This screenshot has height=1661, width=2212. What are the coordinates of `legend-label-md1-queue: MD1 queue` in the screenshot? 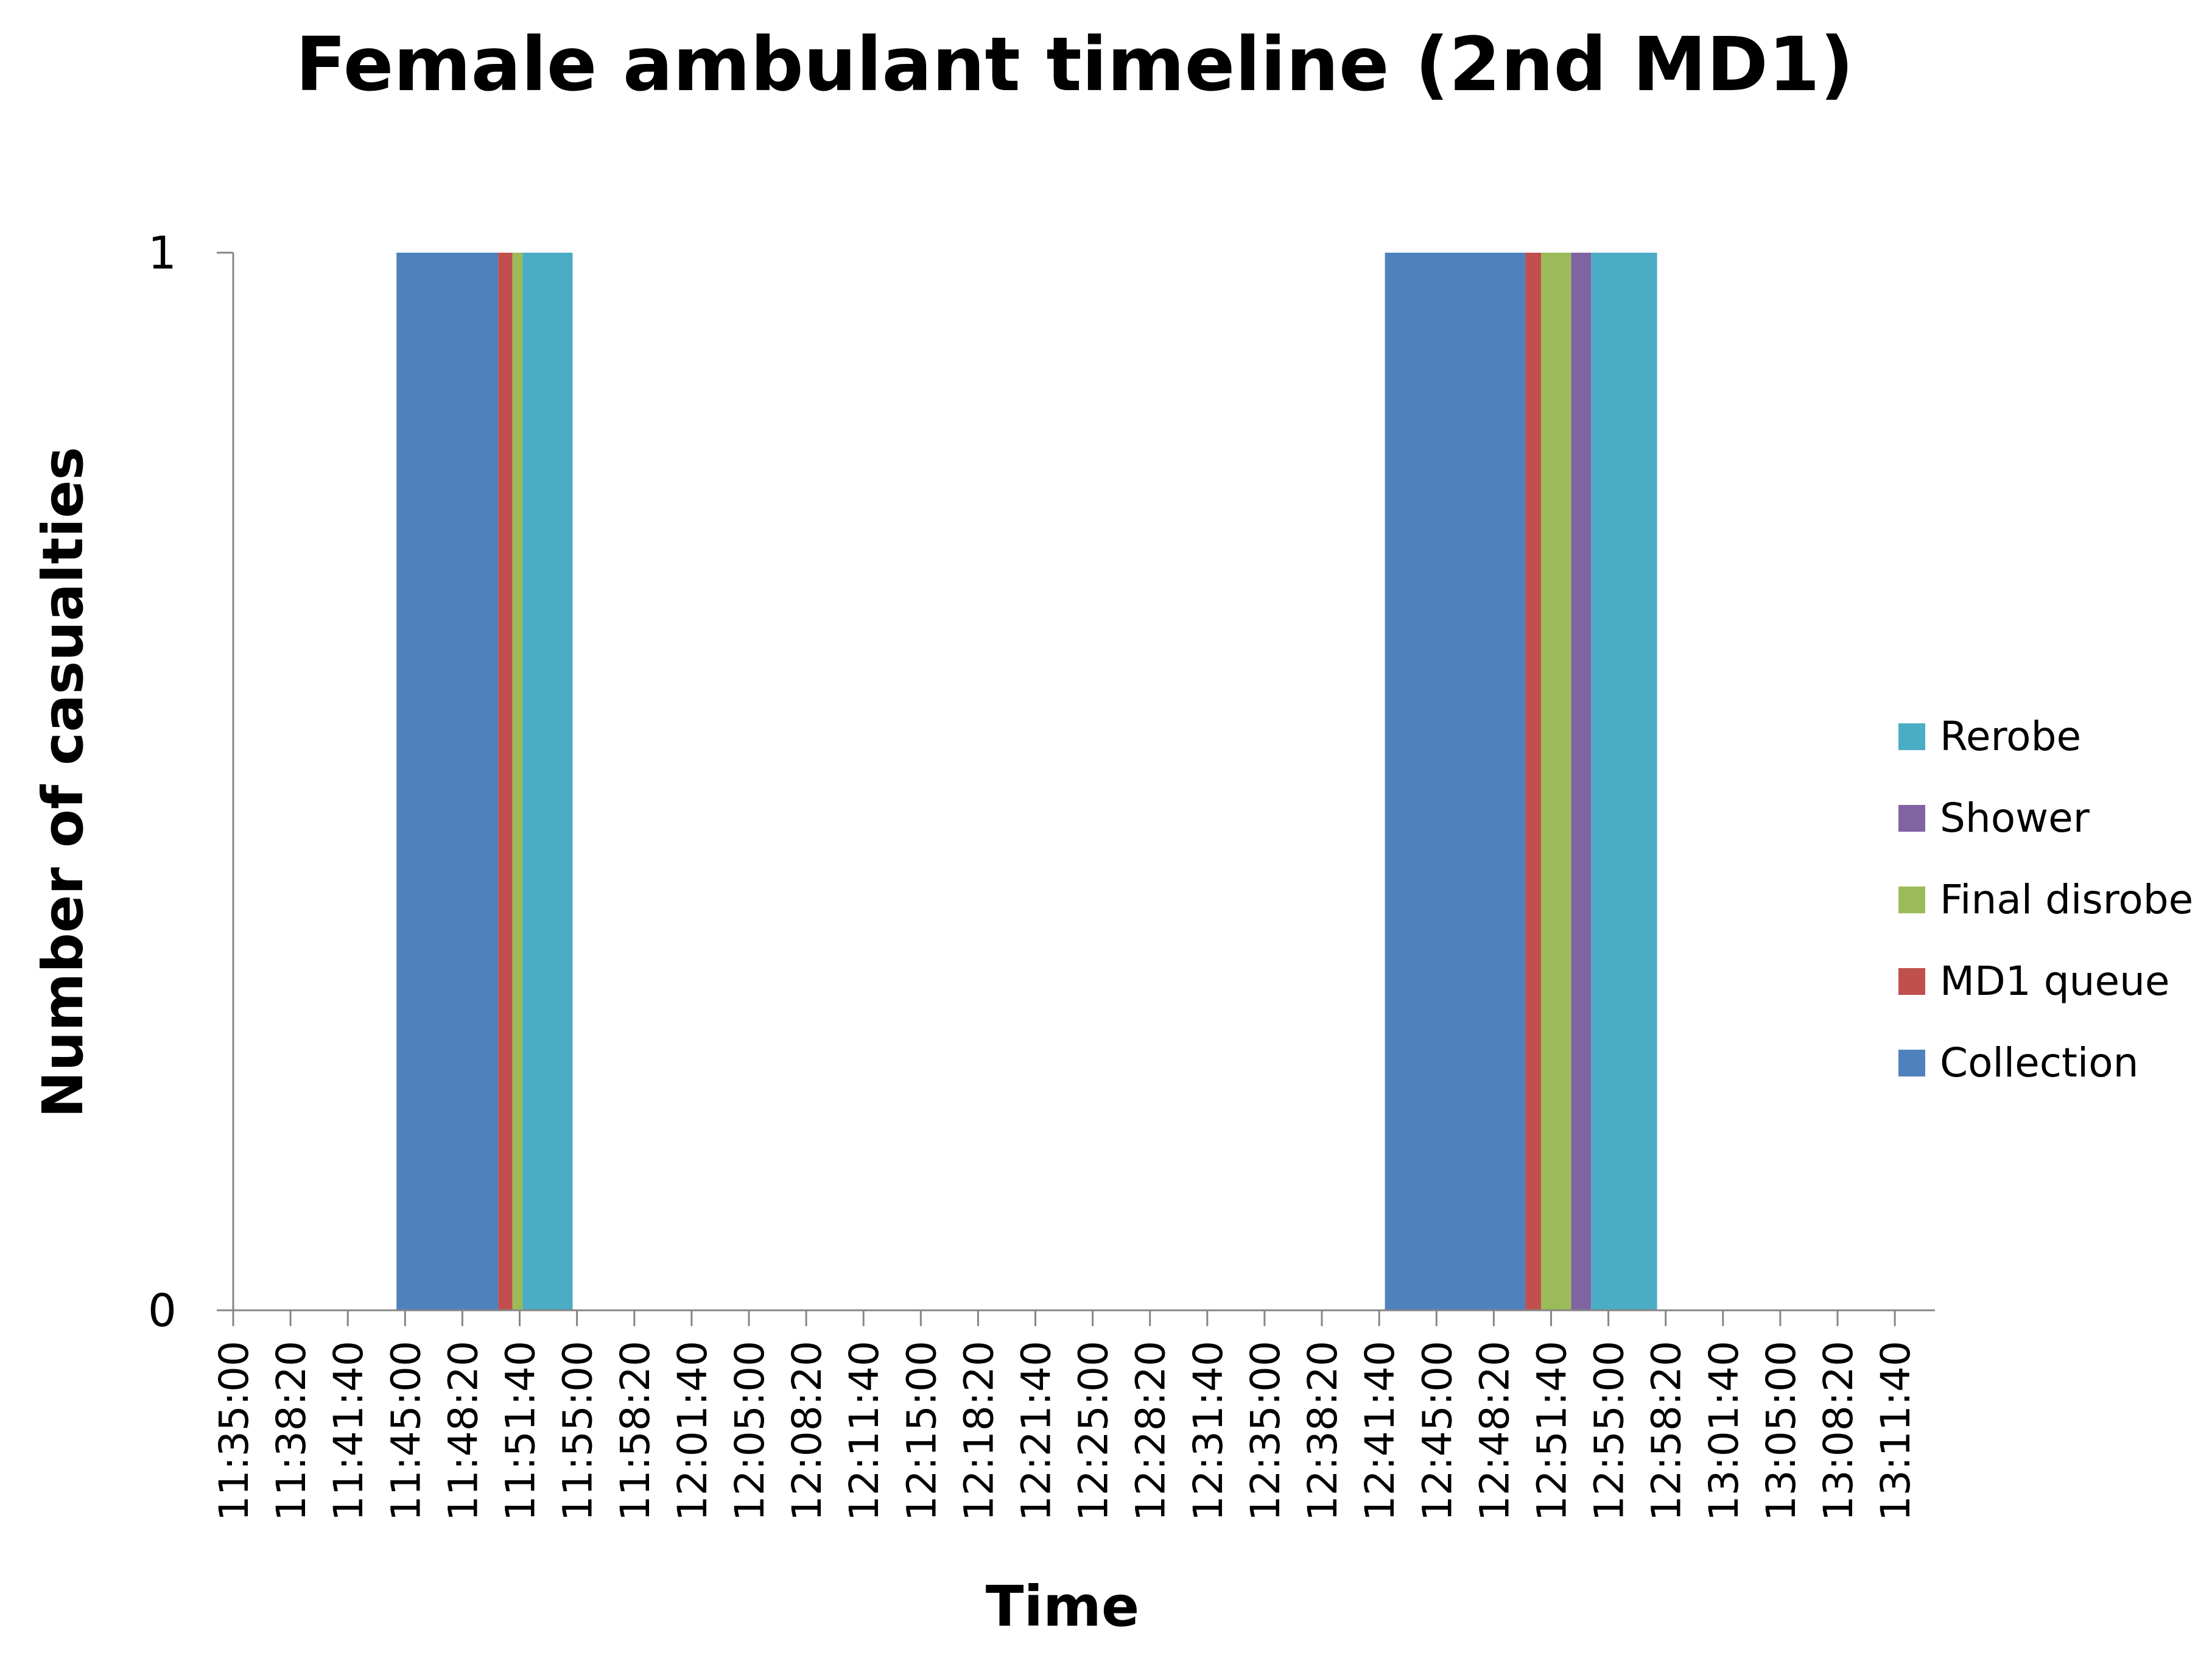 It's located at (2055, 981).